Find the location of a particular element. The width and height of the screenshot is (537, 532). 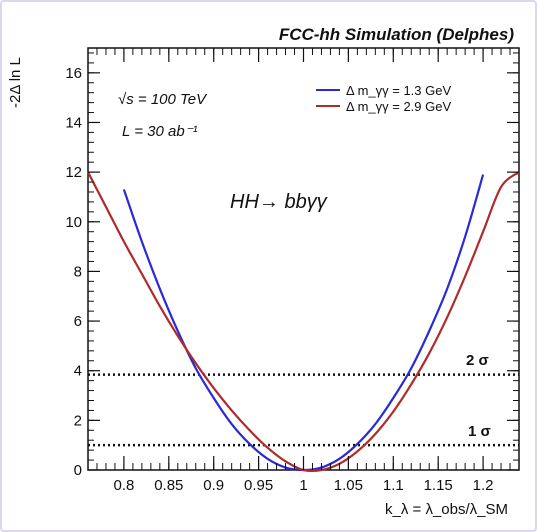

legend-label-series-2: Δ m_γγ = 2.9 GeV is located at coordinates (398, 106).